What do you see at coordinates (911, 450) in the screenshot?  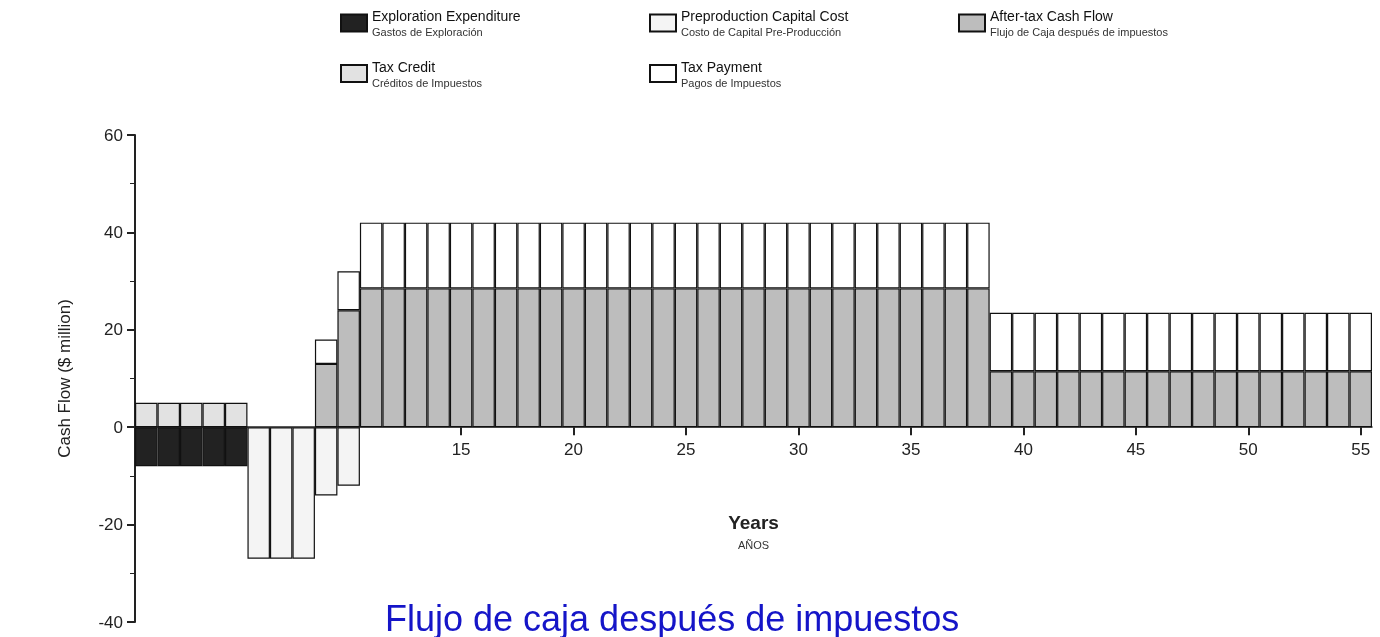 I see `x-tick-label: 35` at bounding box center [911, 450].